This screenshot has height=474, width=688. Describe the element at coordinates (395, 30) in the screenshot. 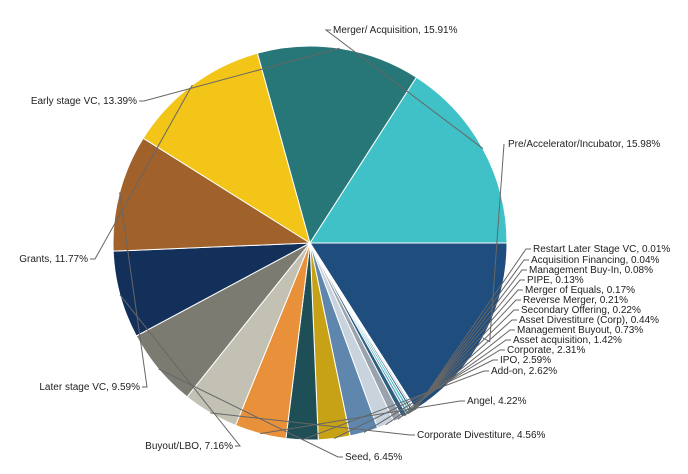

I see `data-label-merger-acquisition: Merger/ Acquisition, 15.91%` at that location.